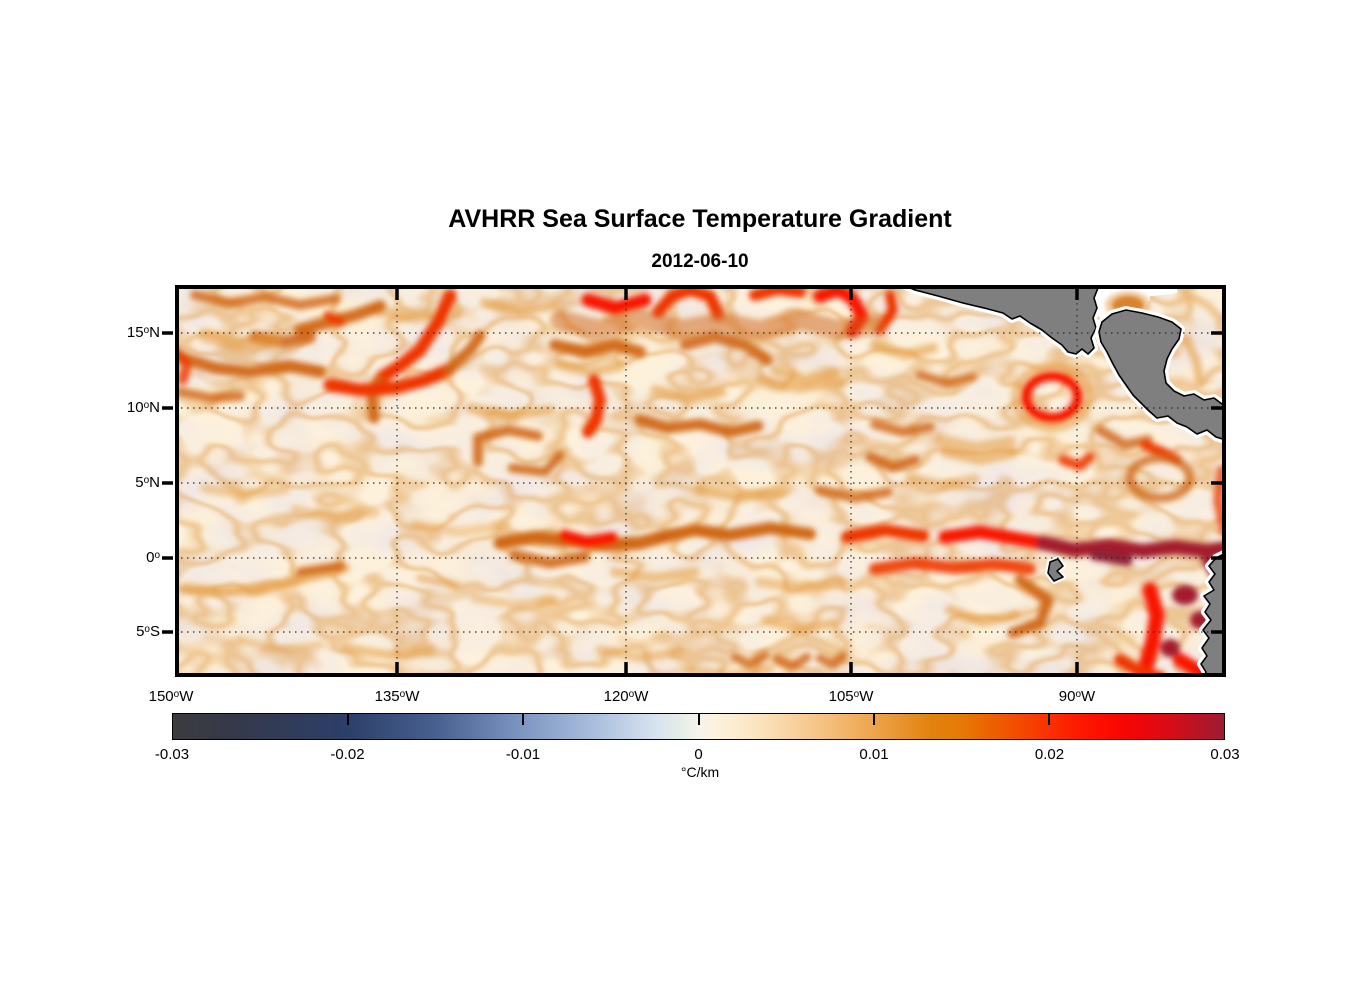 Image resolution: width=1356 pixels, height=1000 pixels. What do you see at coordinates (523, 754) in the screenshot?
I see `colorbar-tick-label: -0.01` at bounding box center [523, 754].